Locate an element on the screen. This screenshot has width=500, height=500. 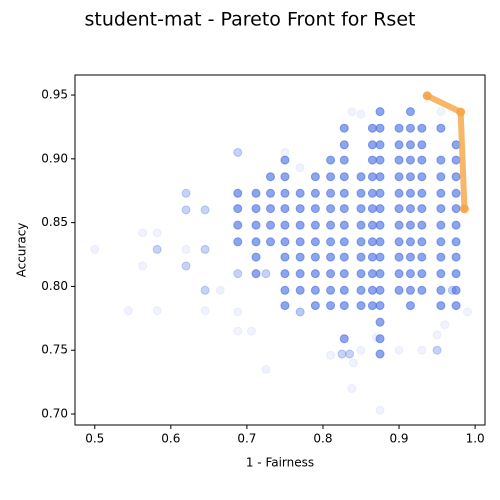
x-tick-label: 0.5 is located at coordinates (94, 439).